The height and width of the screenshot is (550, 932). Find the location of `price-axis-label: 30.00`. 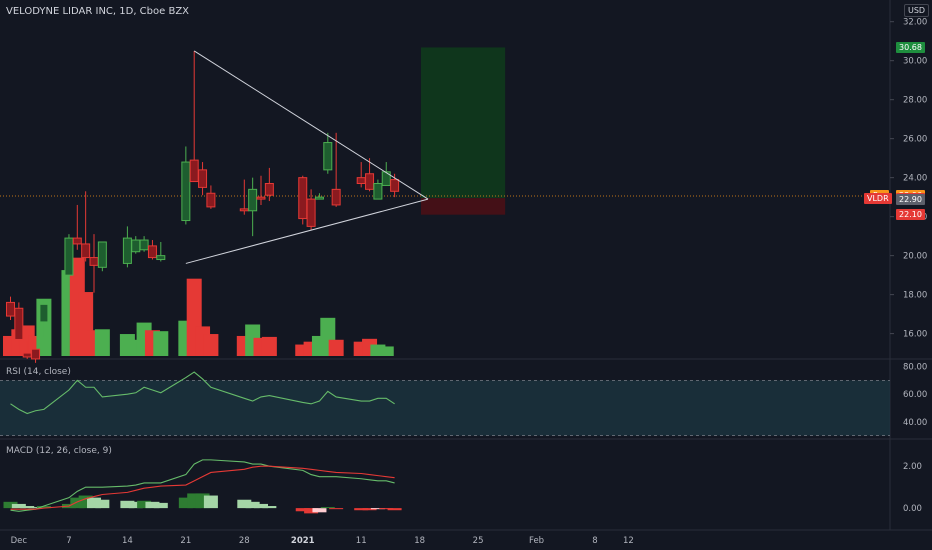

price-axis-label: 30.00 is located at coordinates (915, 62).